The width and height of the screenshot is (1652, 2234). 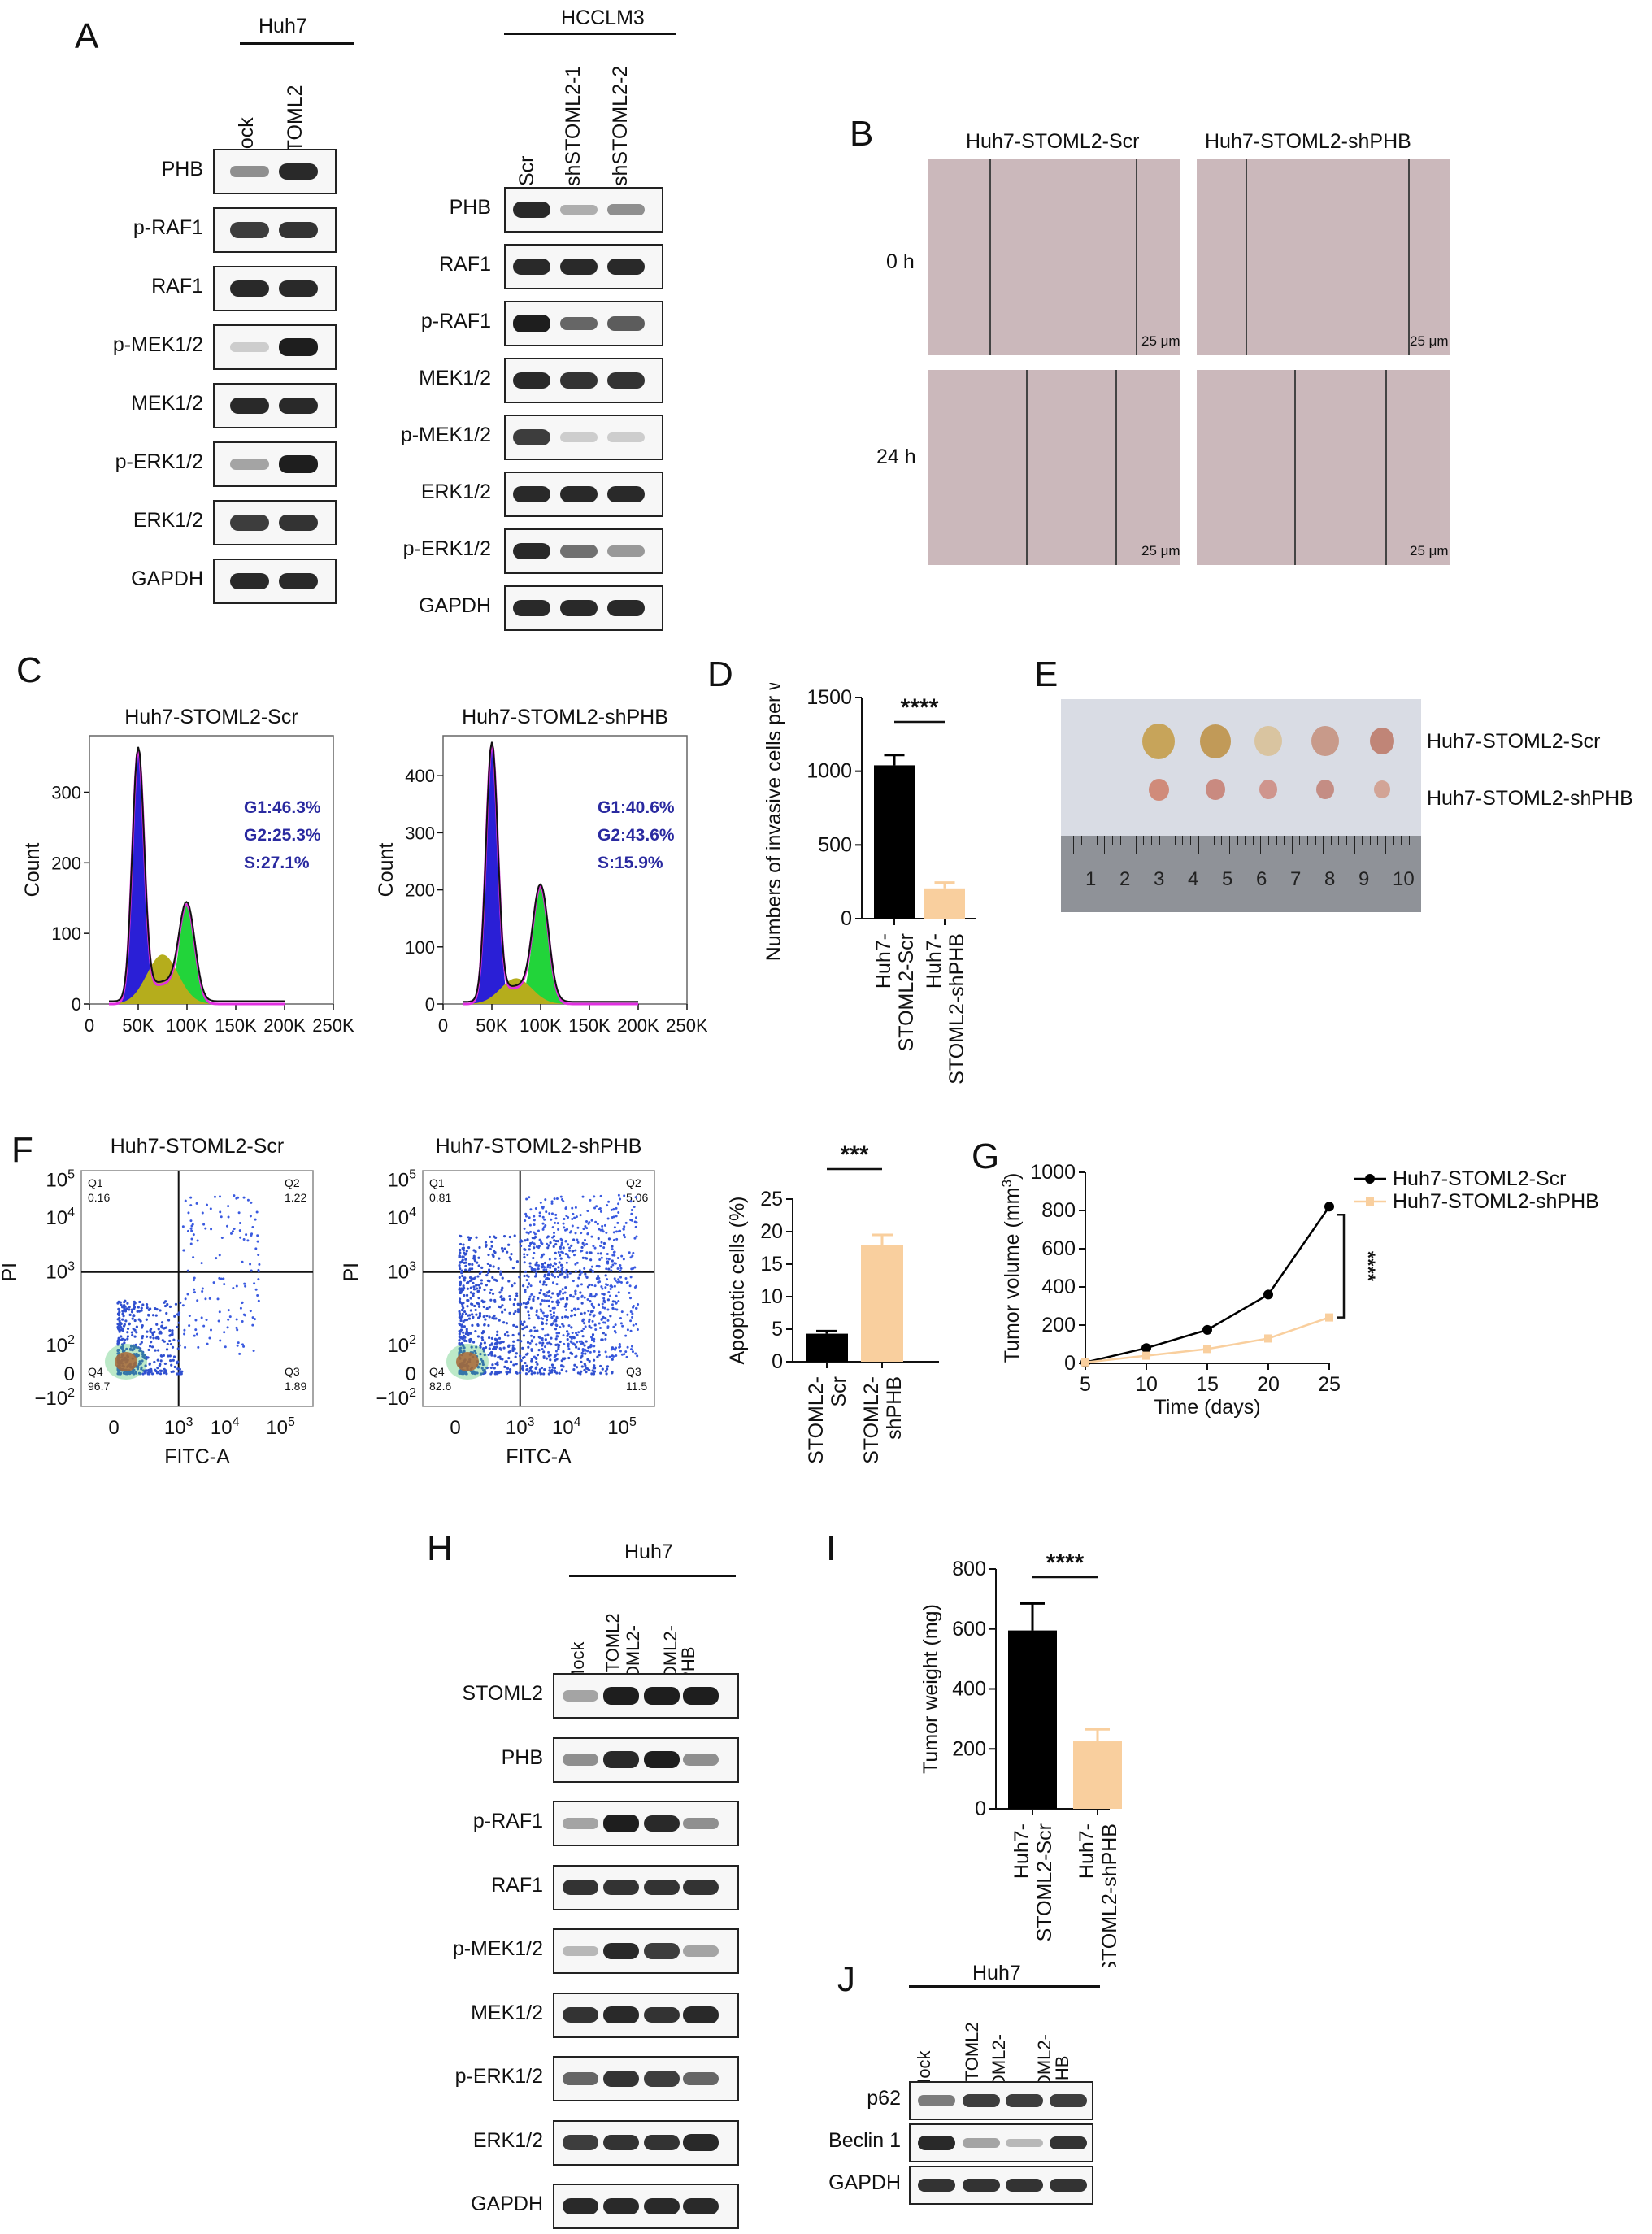 What do you see at coordinates (771, 1265) in the screenshot?
I see `bar-ytick-label: 15` at bounding box center [771, 1265].